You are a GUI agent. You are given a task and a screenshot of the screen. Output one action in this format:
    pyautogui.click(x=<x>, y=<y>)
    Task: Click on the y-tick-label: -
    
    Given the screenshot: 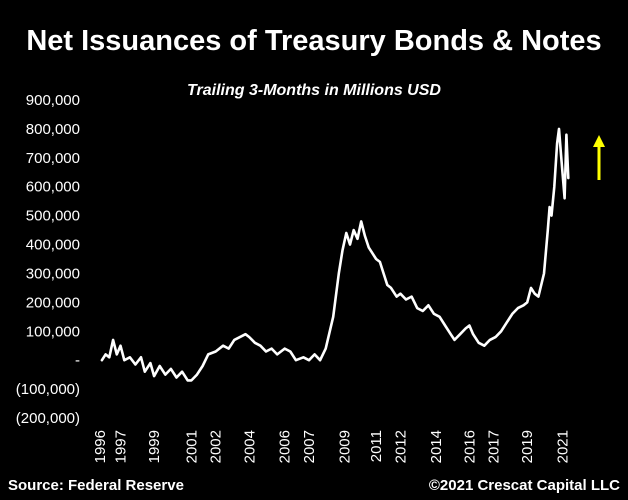 What is the action you would take?
    pyautogui.click(x=77, y=360)
    